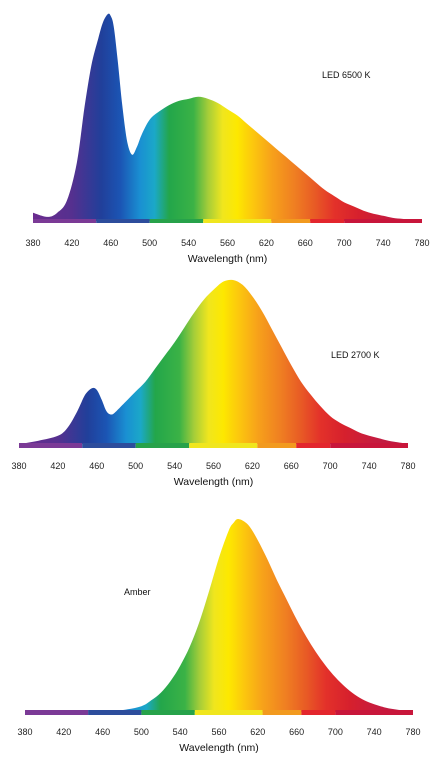  I want to click on chart-annotation: Amber, so click(137, 592).